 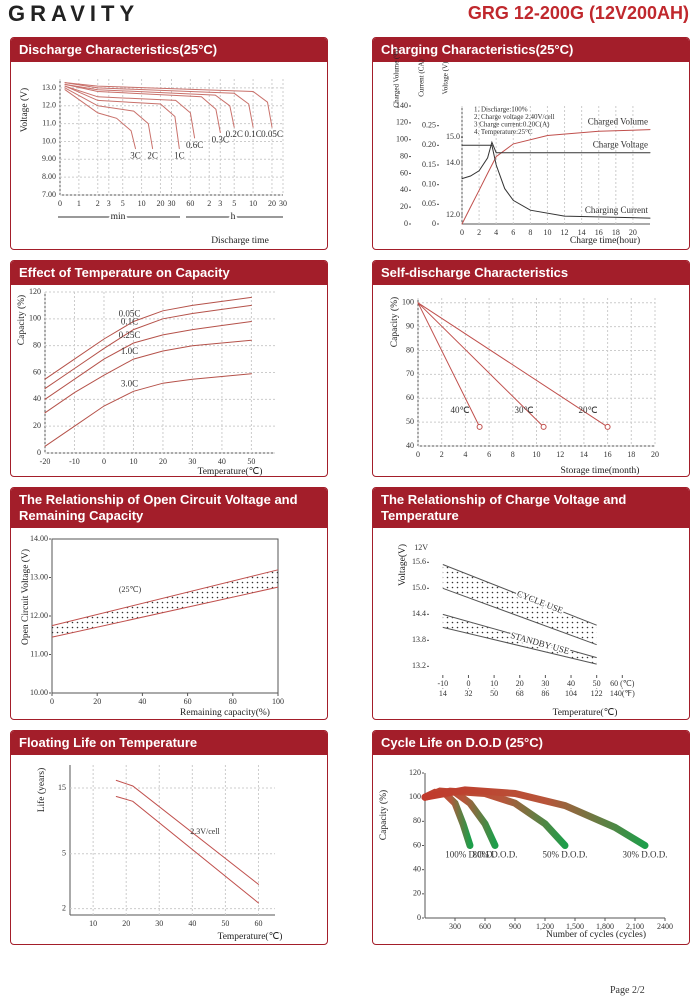 I want to click on x2-tick-label: 32, so click(x=468, y=693).